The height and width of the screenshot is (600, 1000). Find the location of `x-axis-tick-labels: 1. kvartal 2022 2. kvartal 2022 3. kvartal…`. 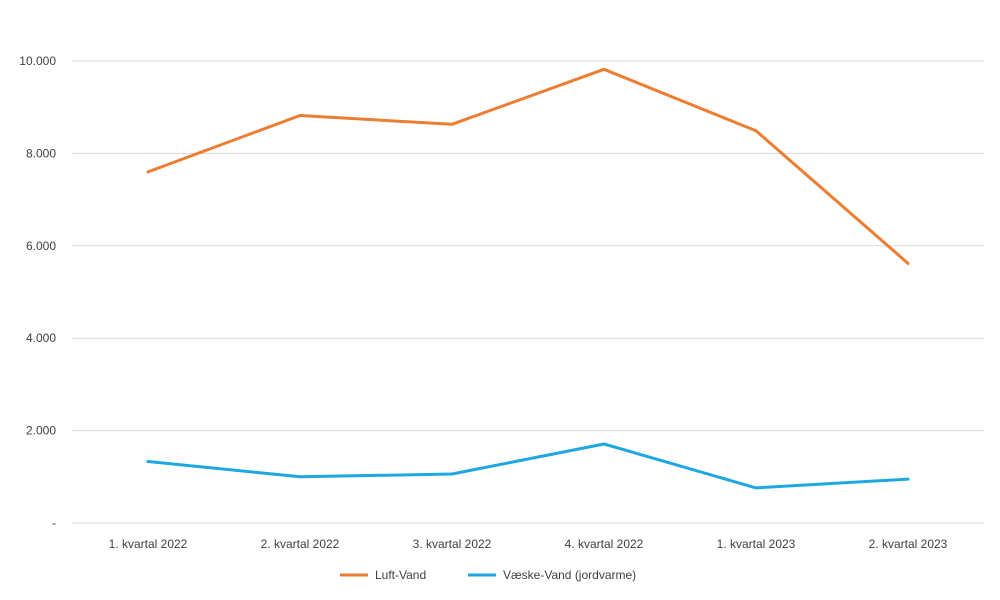

x-axis-tick-labels: 1. kvartal 2022 2. kvartal 2022 3. kvartal… is located at coordinates (528, 544).